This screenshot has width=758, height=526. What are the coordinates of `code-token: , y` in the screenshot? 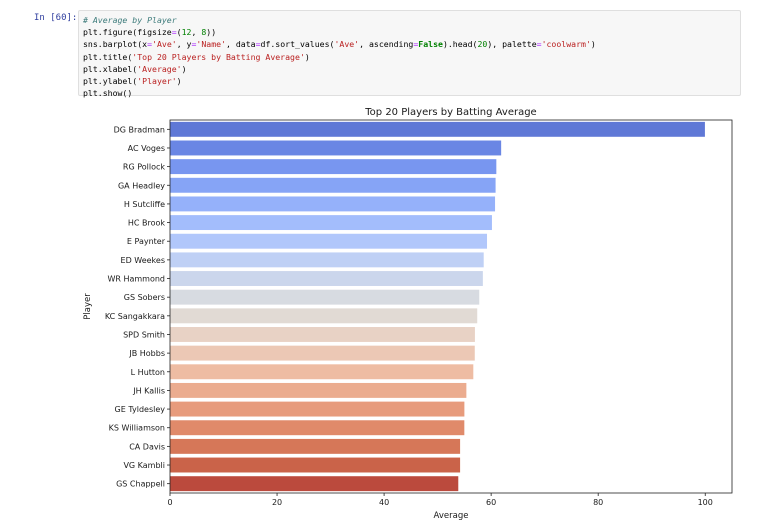 It's located at (184, 44).